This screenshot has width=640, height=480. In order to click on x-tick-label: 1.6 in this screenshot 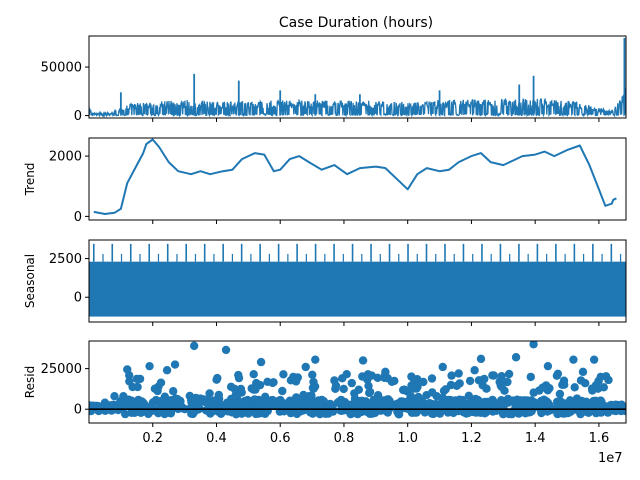, I will do `click(599, 438)`.